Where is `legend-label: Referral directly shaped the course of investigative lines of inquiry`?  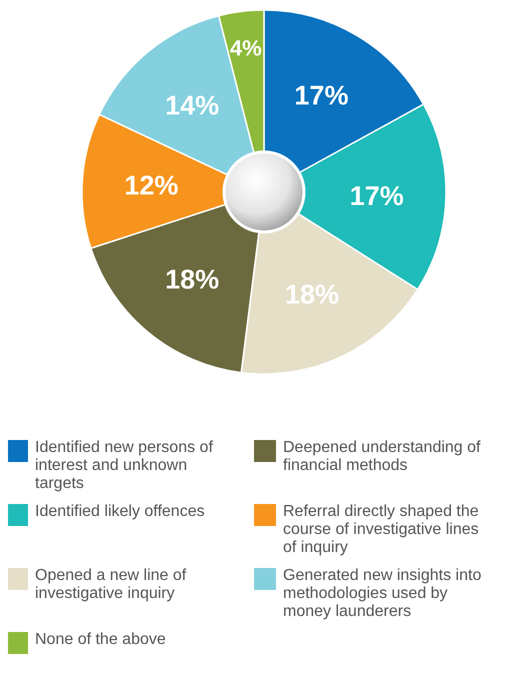
legend-label: Referral directly shaped the course of investigative lines of inquiry is located at coordinates (381, 529).